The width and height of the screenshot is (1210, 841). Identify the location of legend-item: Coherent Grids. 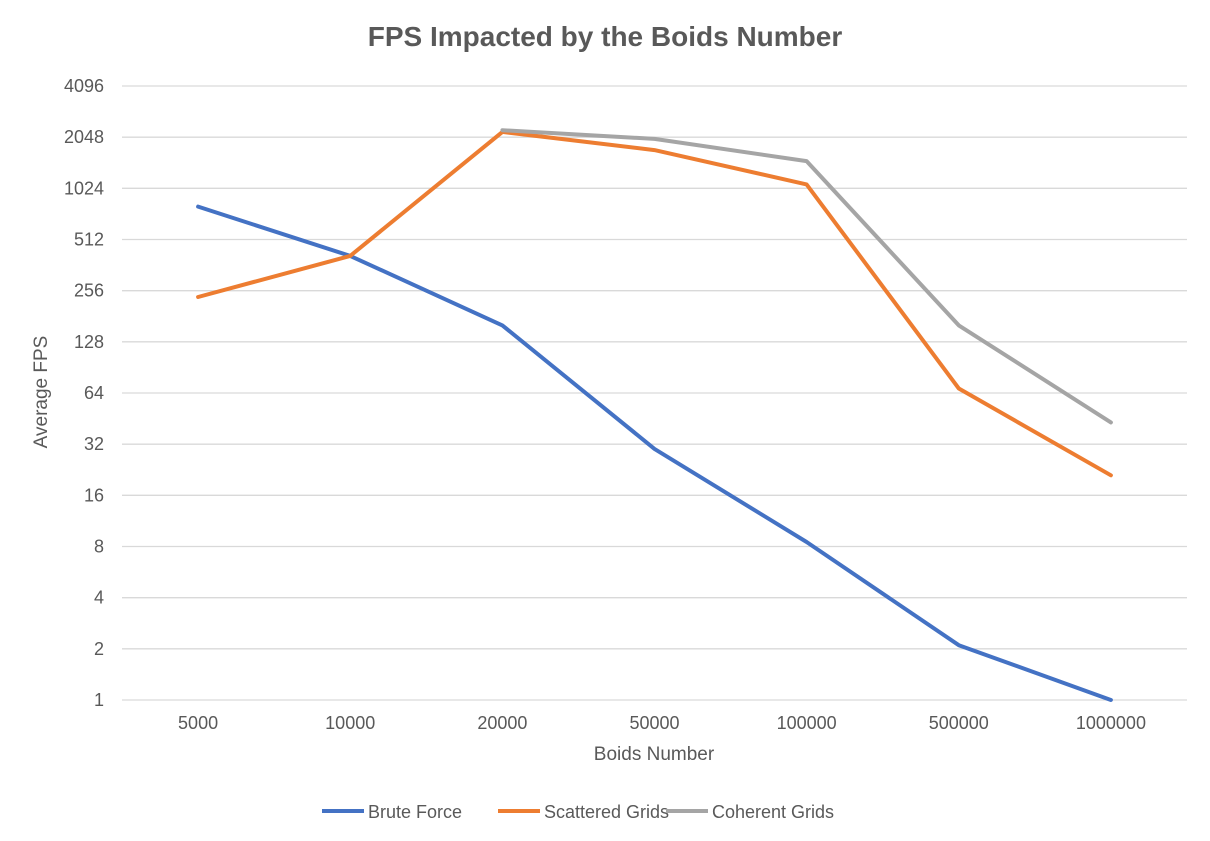
(750, 812).